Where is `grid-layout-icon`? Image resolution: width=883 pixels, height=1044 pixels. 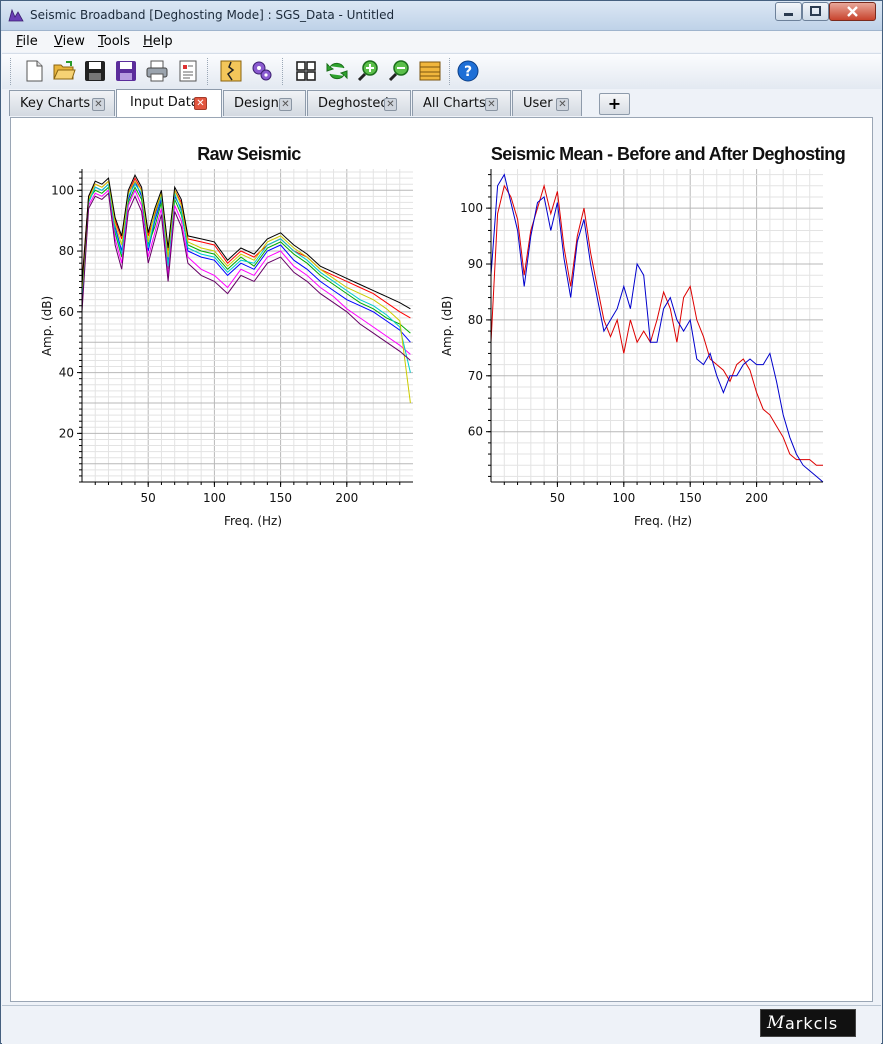
grid-layout-icon is located at coordinates (306, 71).